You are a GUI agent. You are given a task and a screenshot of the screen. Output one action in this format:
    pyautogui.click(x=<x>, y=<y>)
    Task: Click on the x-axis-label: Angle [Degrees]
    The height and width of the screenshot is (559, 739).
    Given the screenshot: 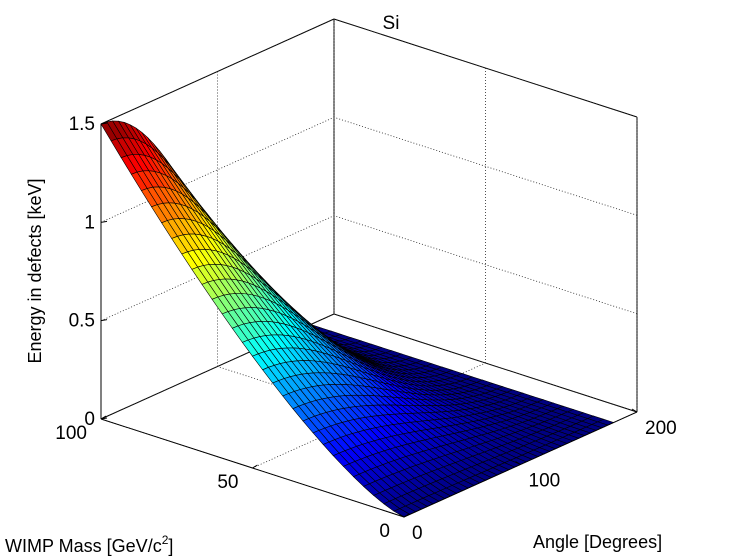 What is the action you would take?
    pyautogui.click(x=597, y=542)
    